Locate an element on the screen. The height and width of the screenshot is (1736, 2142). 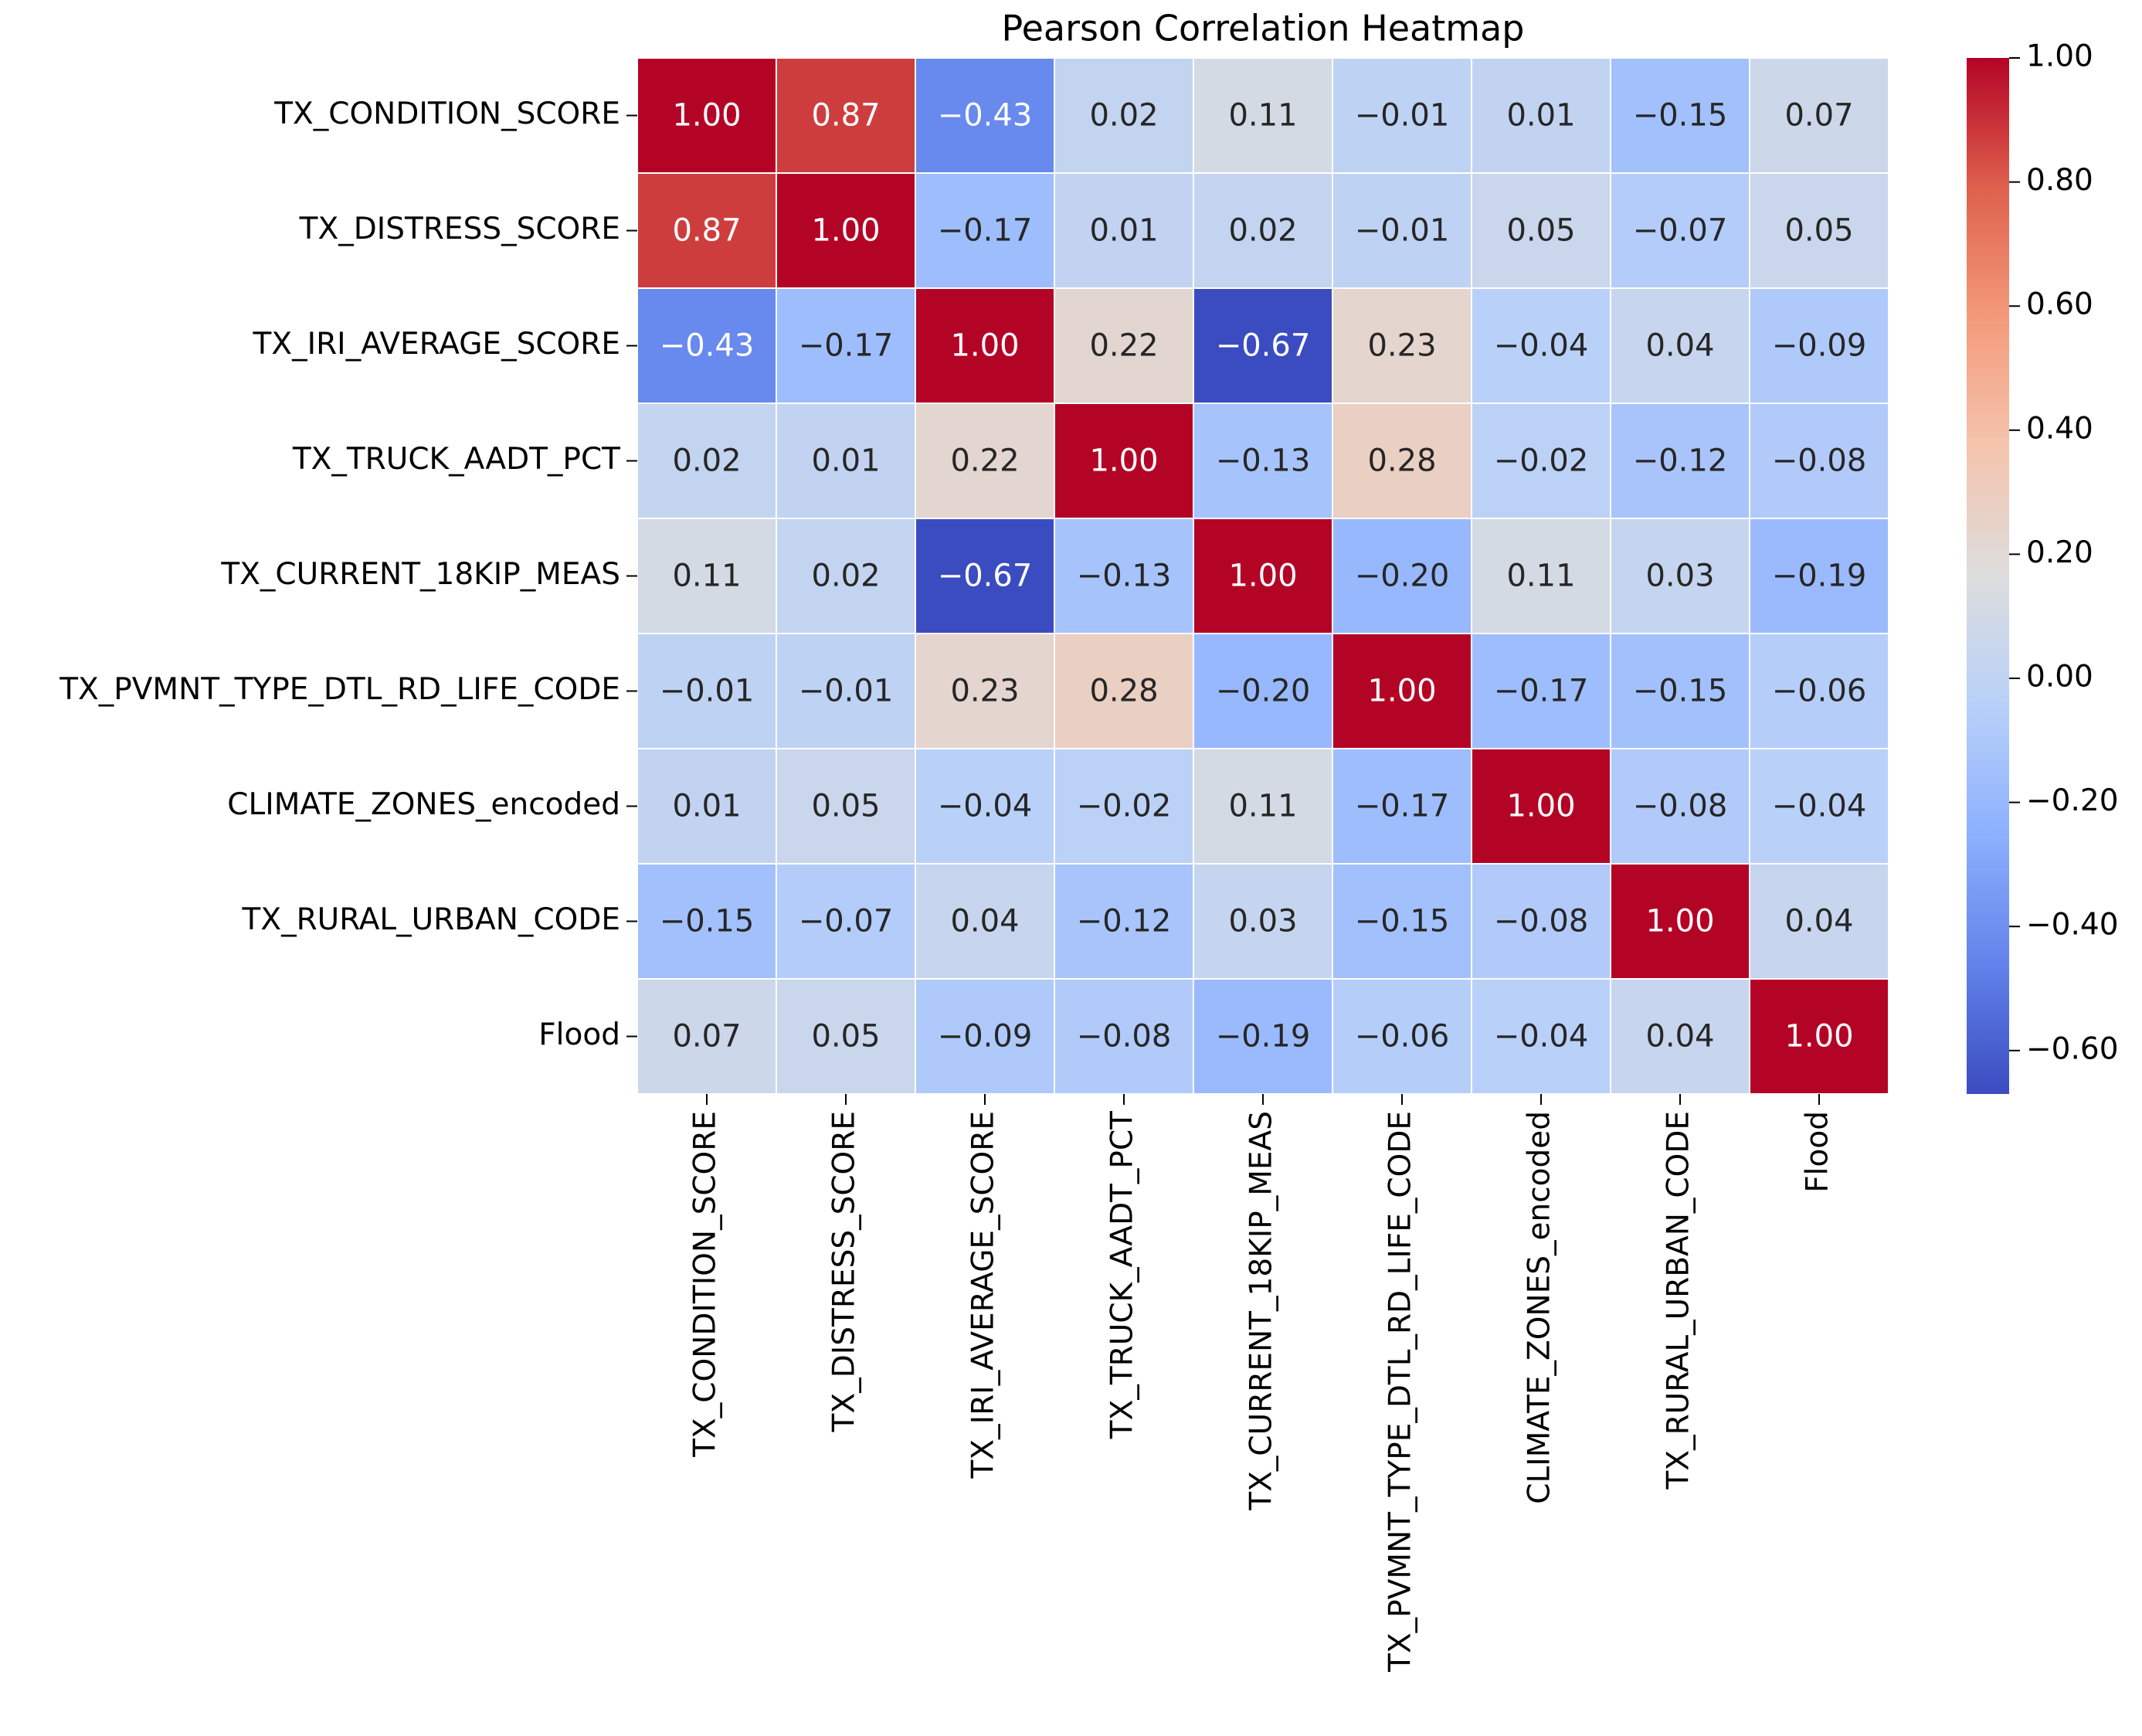
colorbar-tick-label: 0.00 is located at coordinates (2059, 676).